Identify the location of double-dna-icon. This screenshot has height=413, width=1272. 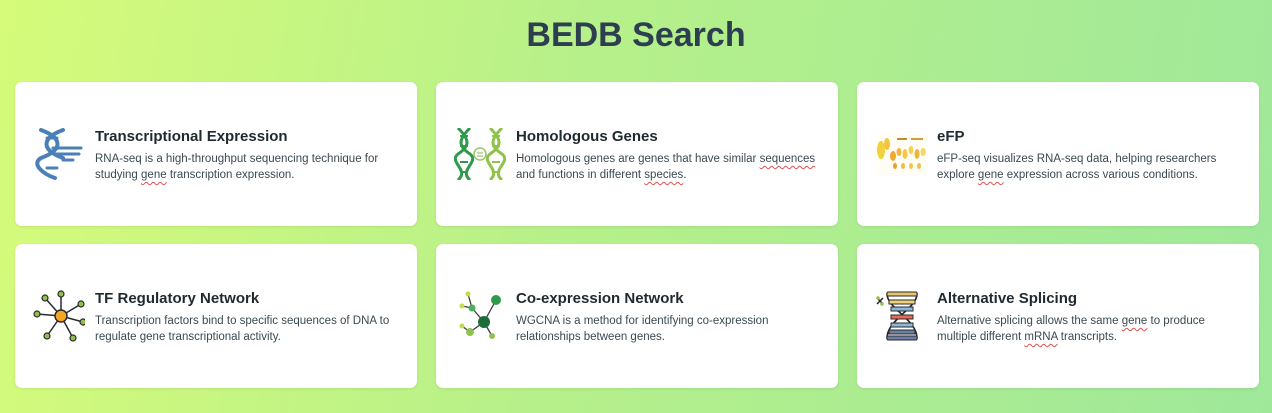
(480, 154).